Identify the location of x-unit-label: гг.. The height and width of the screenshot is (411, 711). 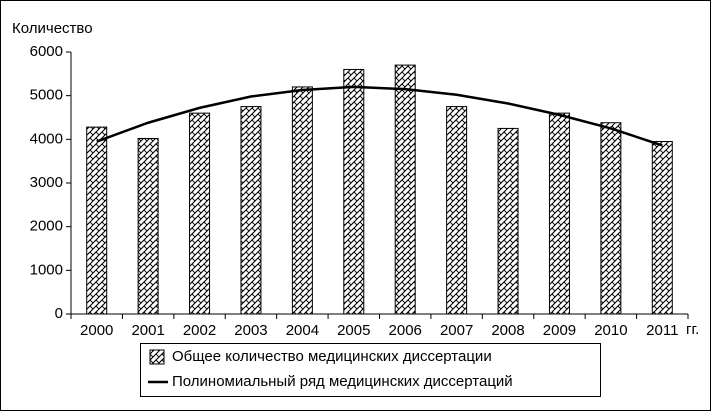
(692, 329).